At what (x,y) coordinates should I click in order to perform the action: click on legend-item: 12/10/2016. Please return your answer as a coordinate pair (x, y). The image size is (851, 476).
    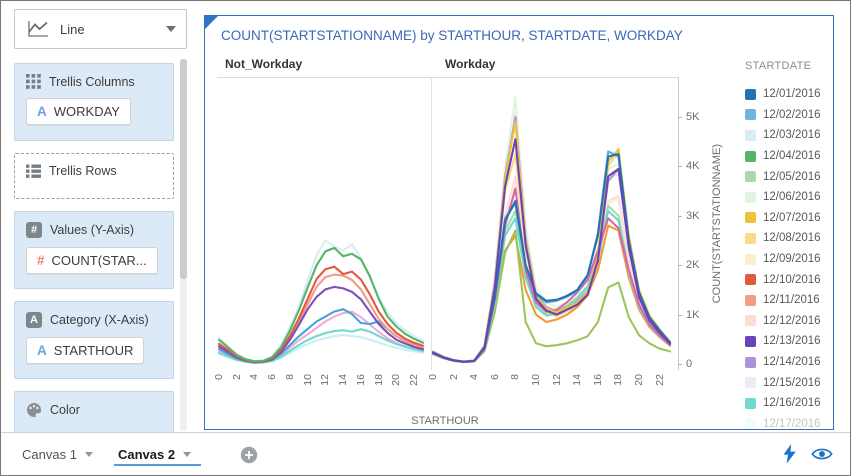
    Looking at the image, I should click on (789, 279).